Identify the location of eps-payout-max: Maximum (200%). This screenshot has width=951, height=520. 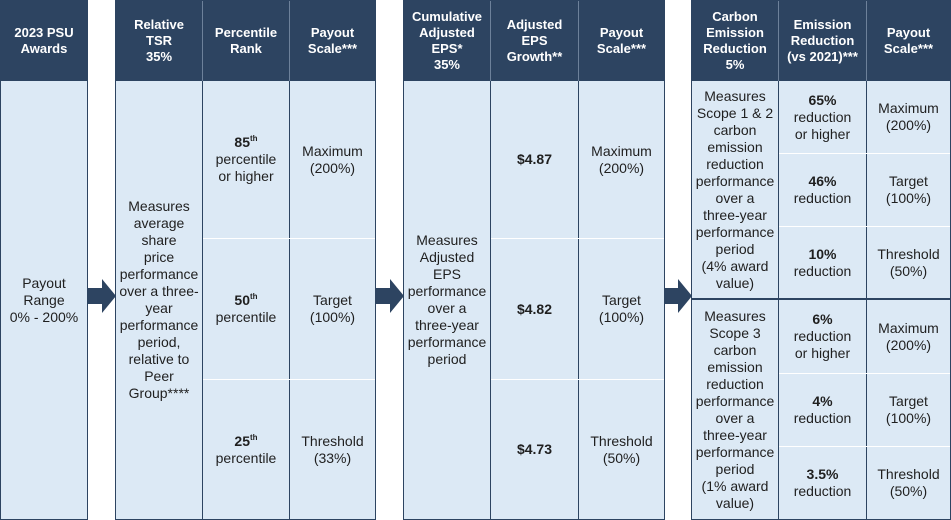
(621, 159).